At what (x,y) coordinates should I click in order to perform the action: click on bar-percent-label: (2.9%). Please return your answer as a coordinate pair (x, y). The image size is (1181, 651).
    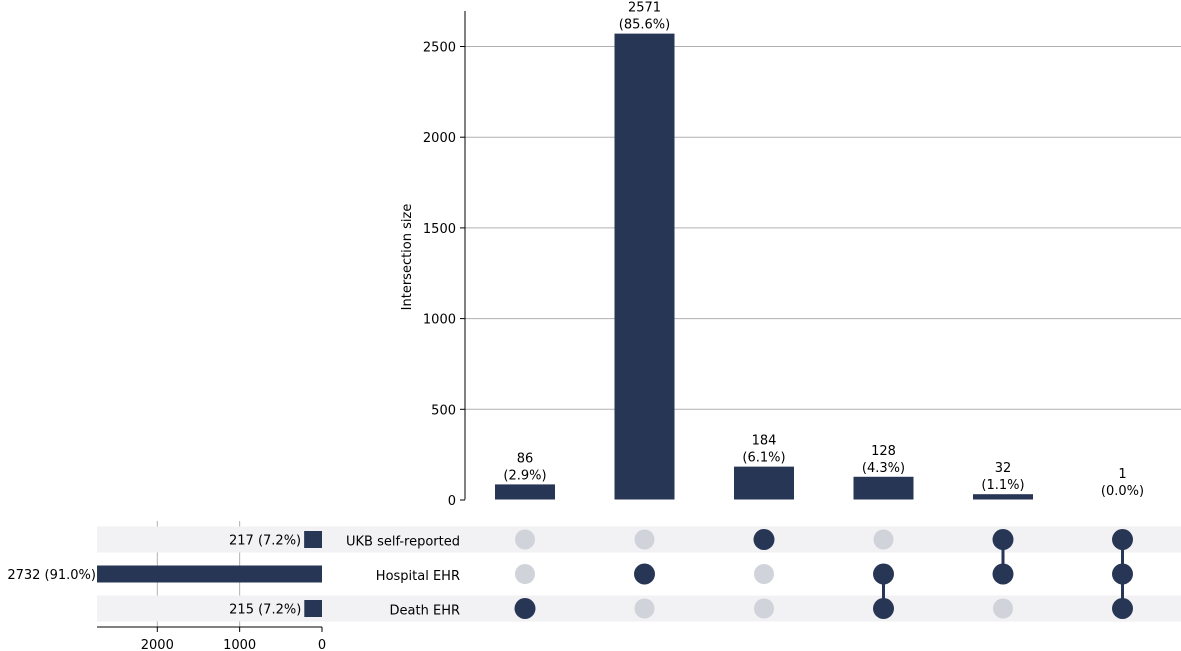
    Looking at the image, I should click on (524, 475).